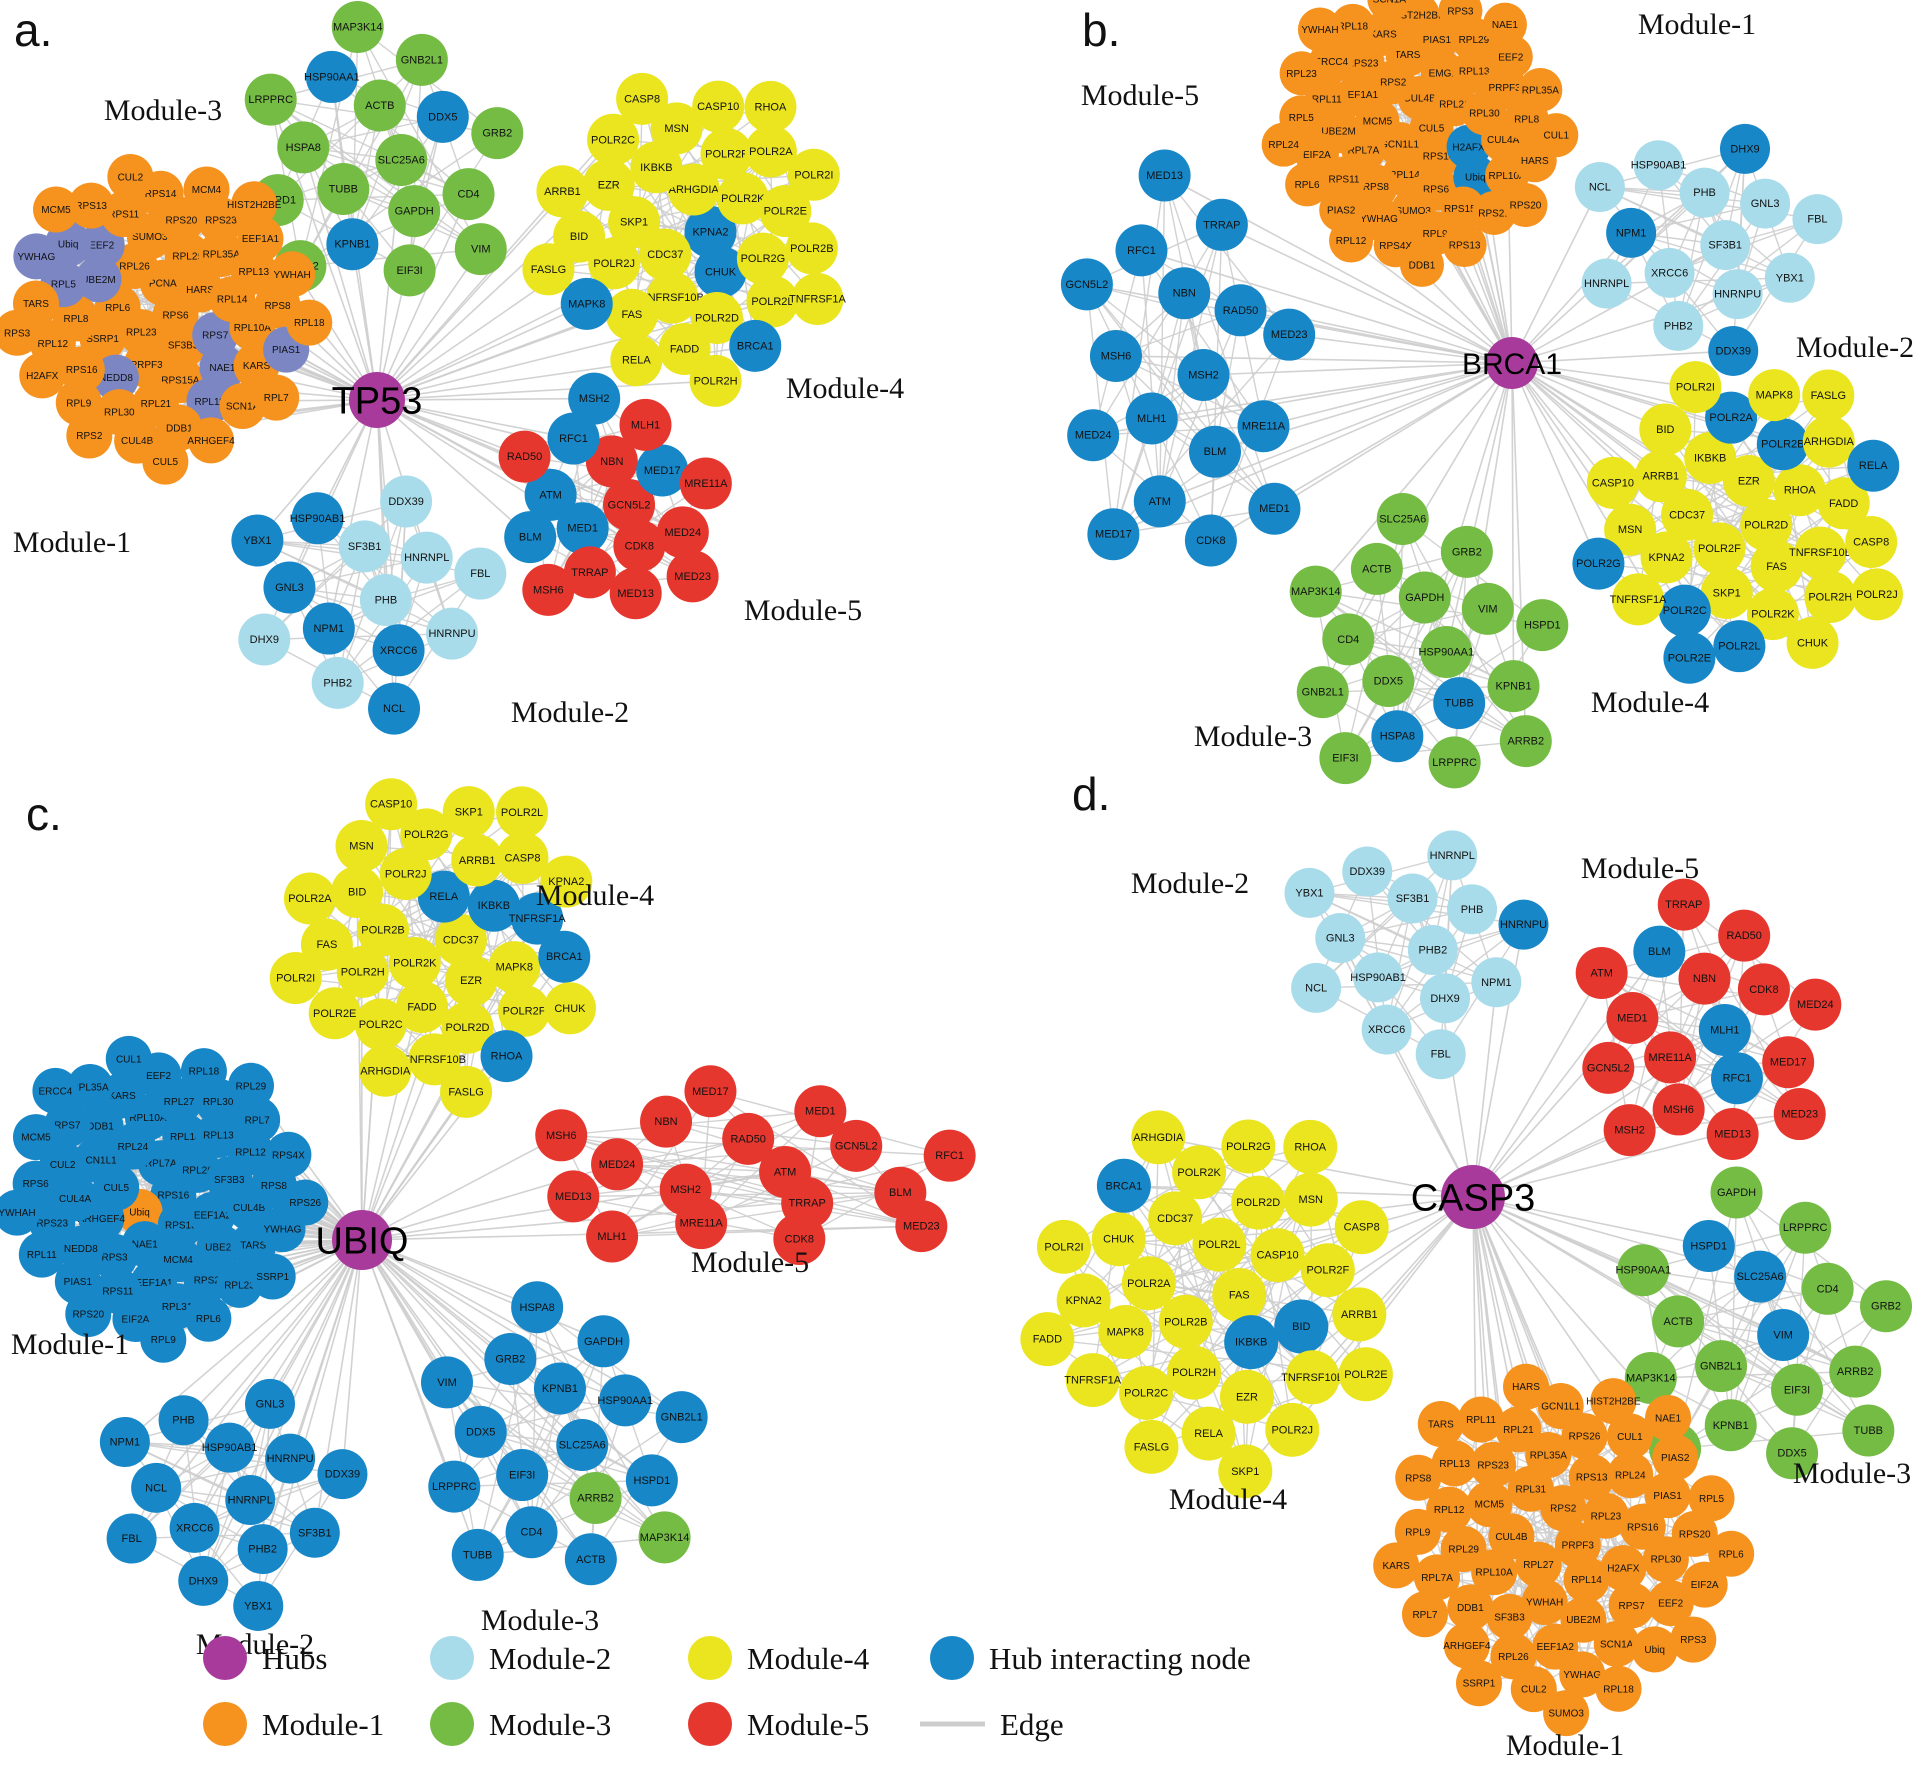  What do you see at coordinates (1565, 1745) in the screenshot?
I see `module-label-d-module-1: Module-1` at bounding box center [1565, 1745].